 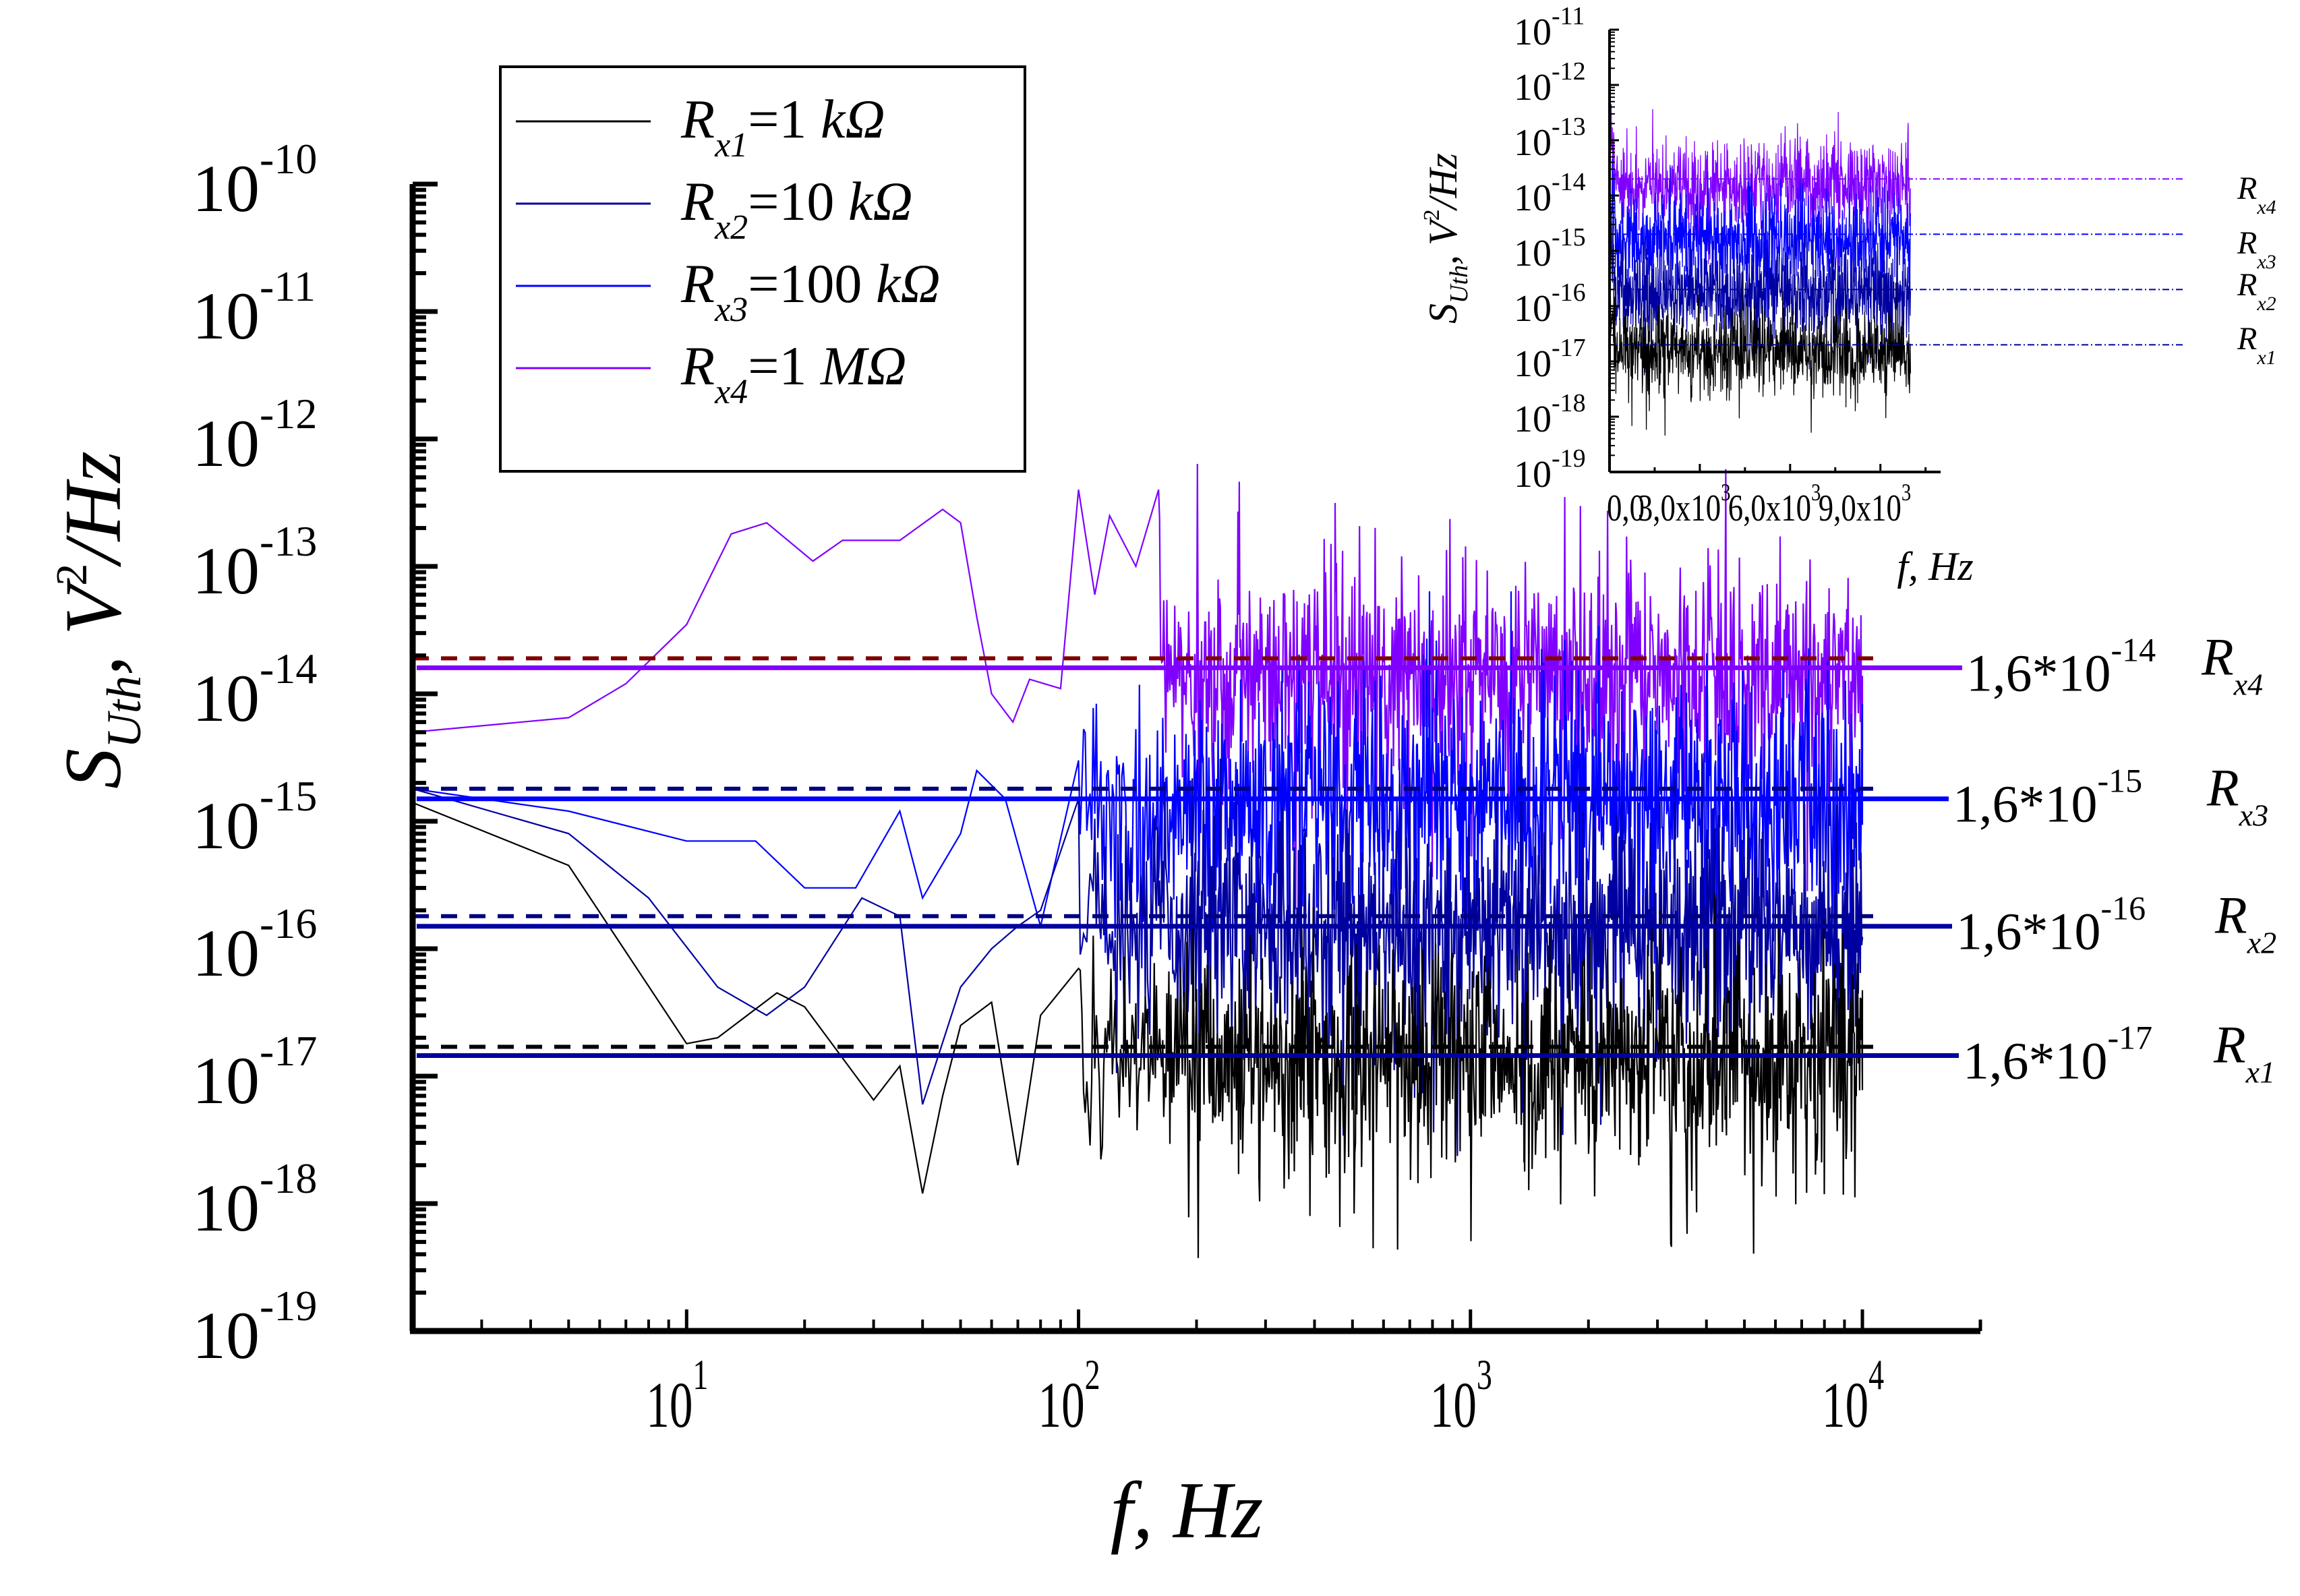 What do you see at coordinates (254, 435) in the screenshot?
I see `main-y-tick-label: 10-12` at bounding box center [254, 435].